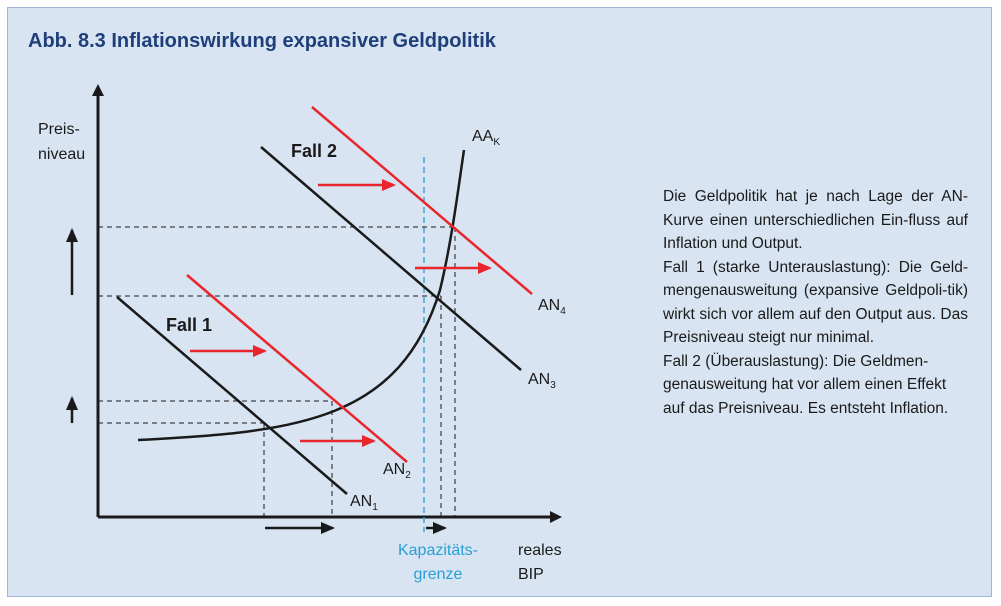 The image size is (1001, 606). Describe the element at coordinates (540, 550) in the screenshot. I see `x-axis-label-line1: reales` at that location.